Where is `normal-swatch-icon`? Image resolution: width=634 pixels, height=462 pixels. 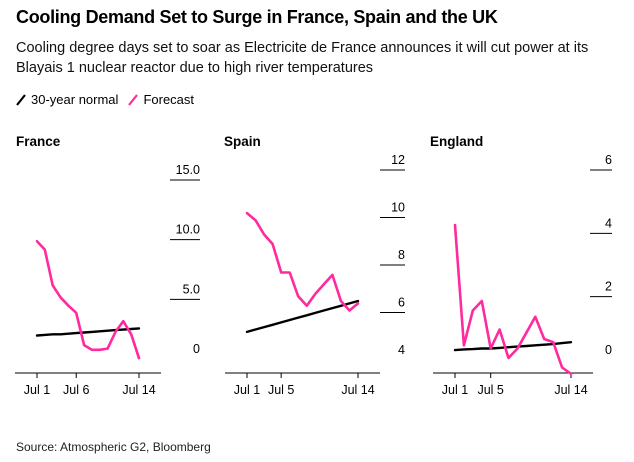
normal-swatch-icon is located at coordinates (21, 99).